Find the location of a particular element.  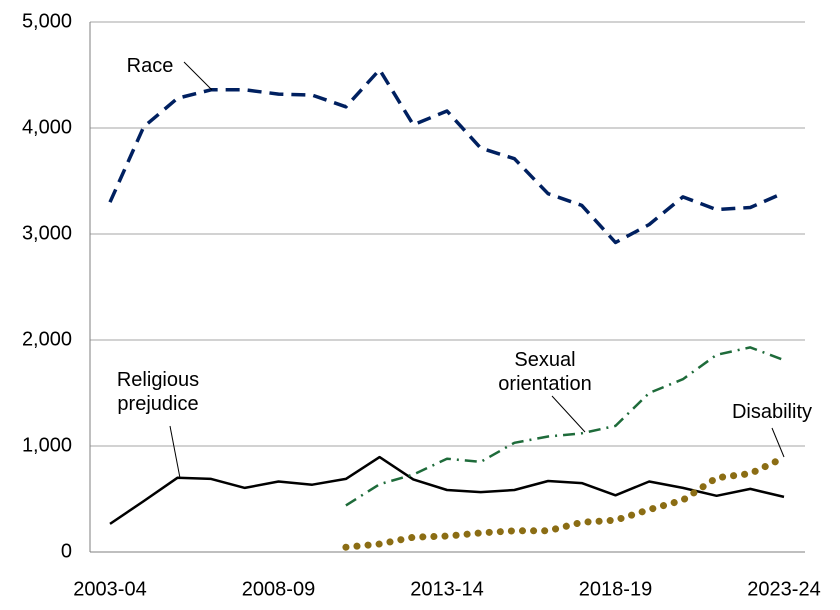

x-tick-label: 2003-04 is located at coordinates (109, 589).